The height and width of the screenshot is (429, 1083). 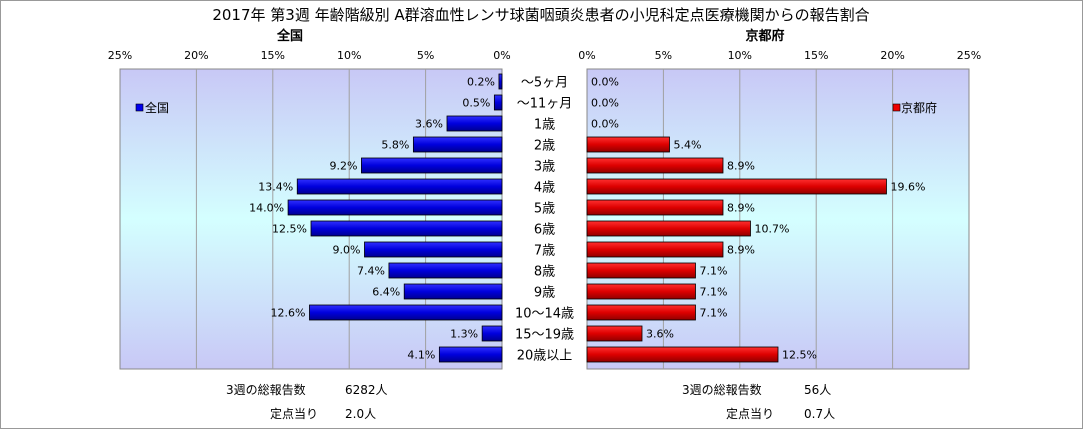 What do you see at coordinates (722, 389) in the screenshot?
I see `right-total-label: 3週の総報告数` at bounding box center [722, 389].